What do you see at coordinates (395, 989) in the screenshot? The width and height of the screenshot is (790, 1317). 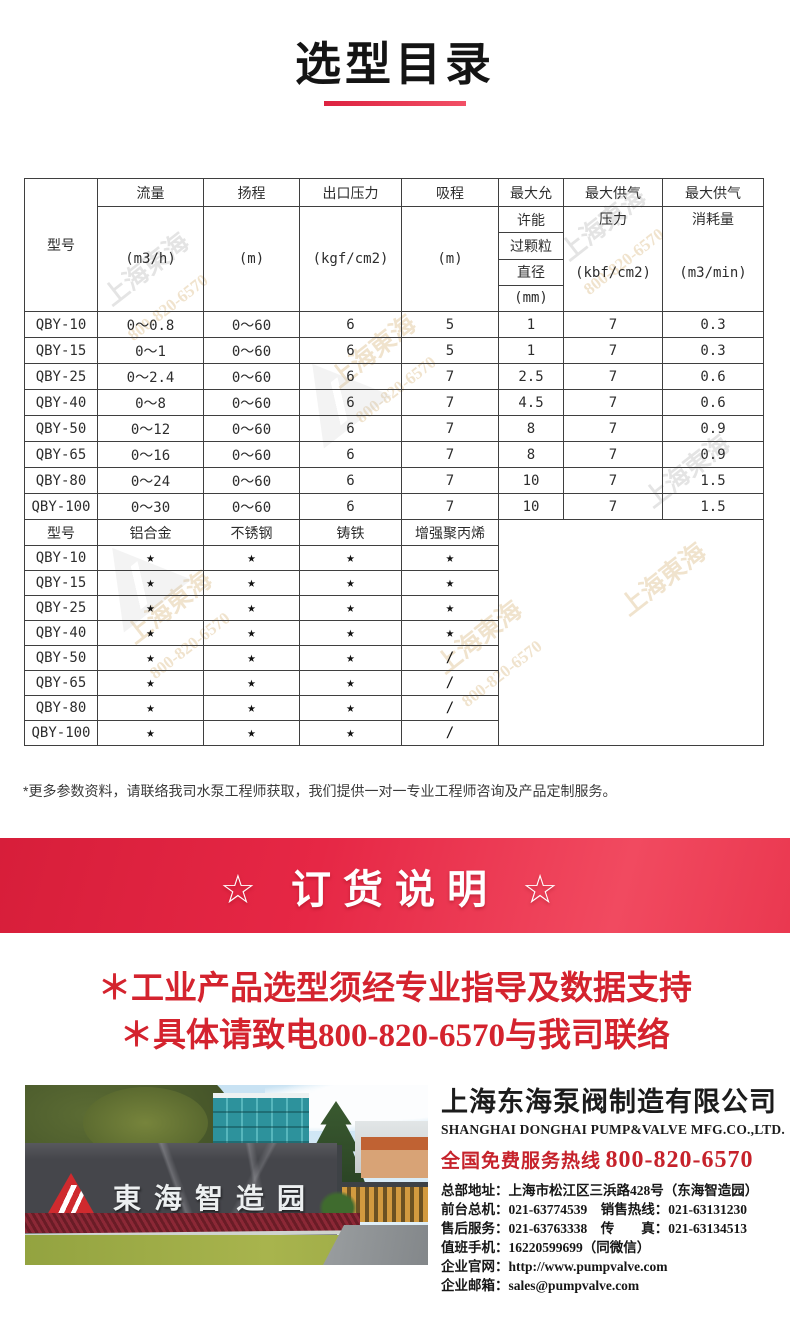 I see `slogan-line: ＊工业产品选型须经专业指导及数据支持` at bounding box center [395, 989].